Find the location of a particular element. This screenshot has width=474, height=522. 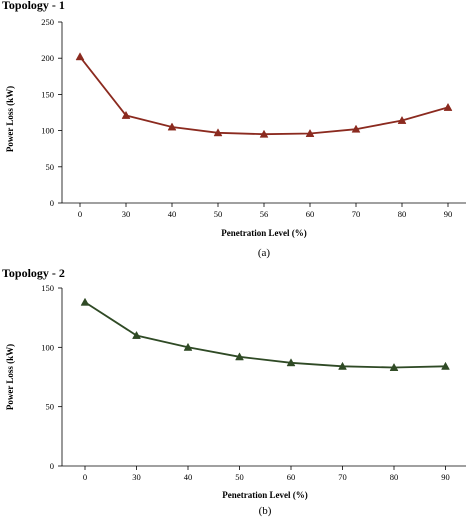

y-tick-label: 250 is located at coordinates (47, 22).